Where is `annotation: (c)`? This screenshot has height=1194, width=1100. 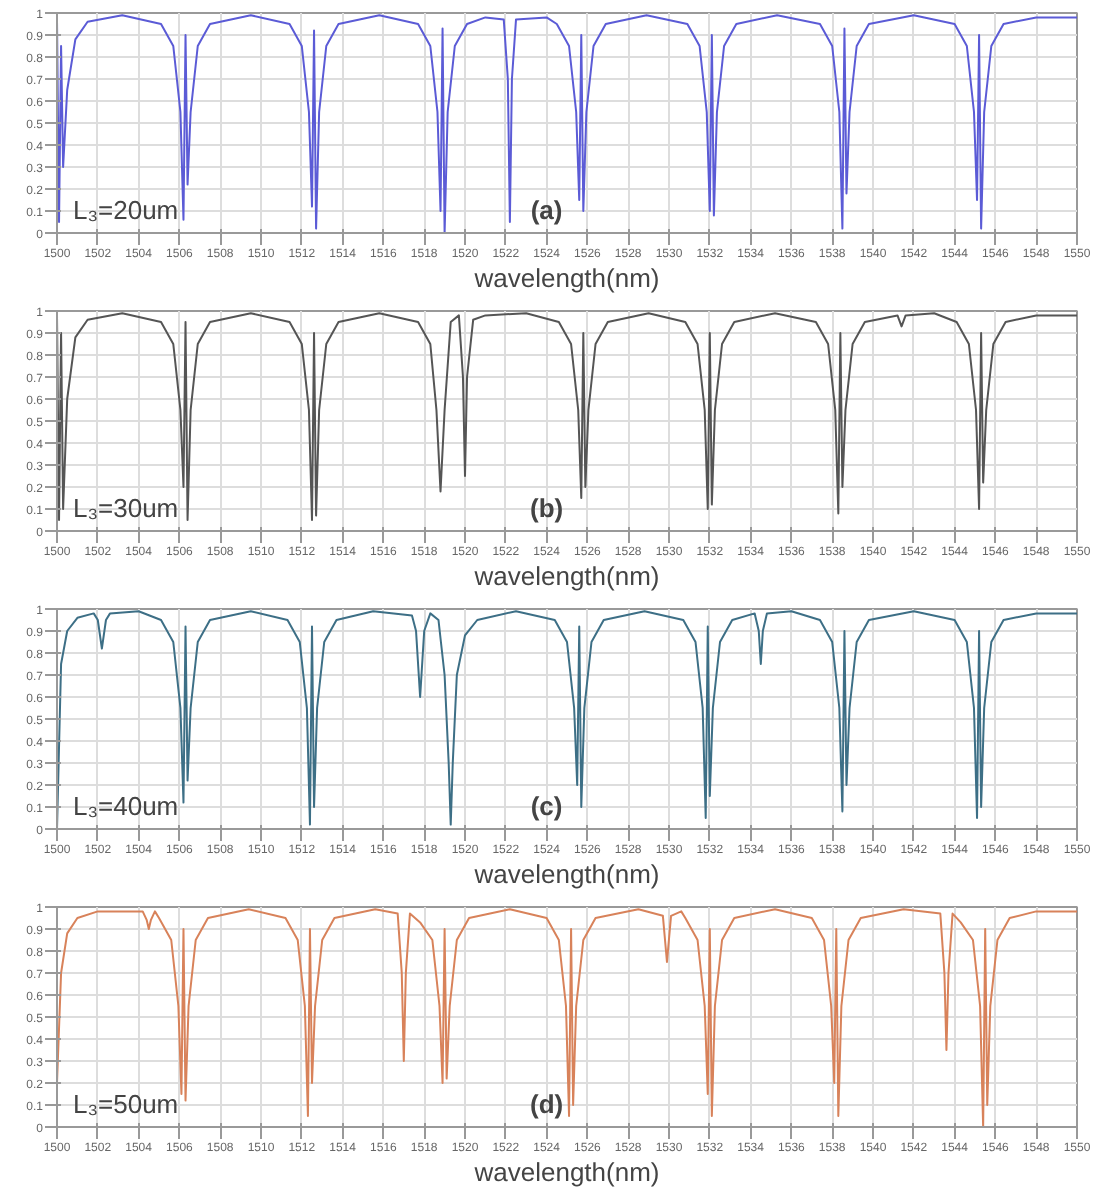 annotation: (c) is located at coordinates (546, 806).